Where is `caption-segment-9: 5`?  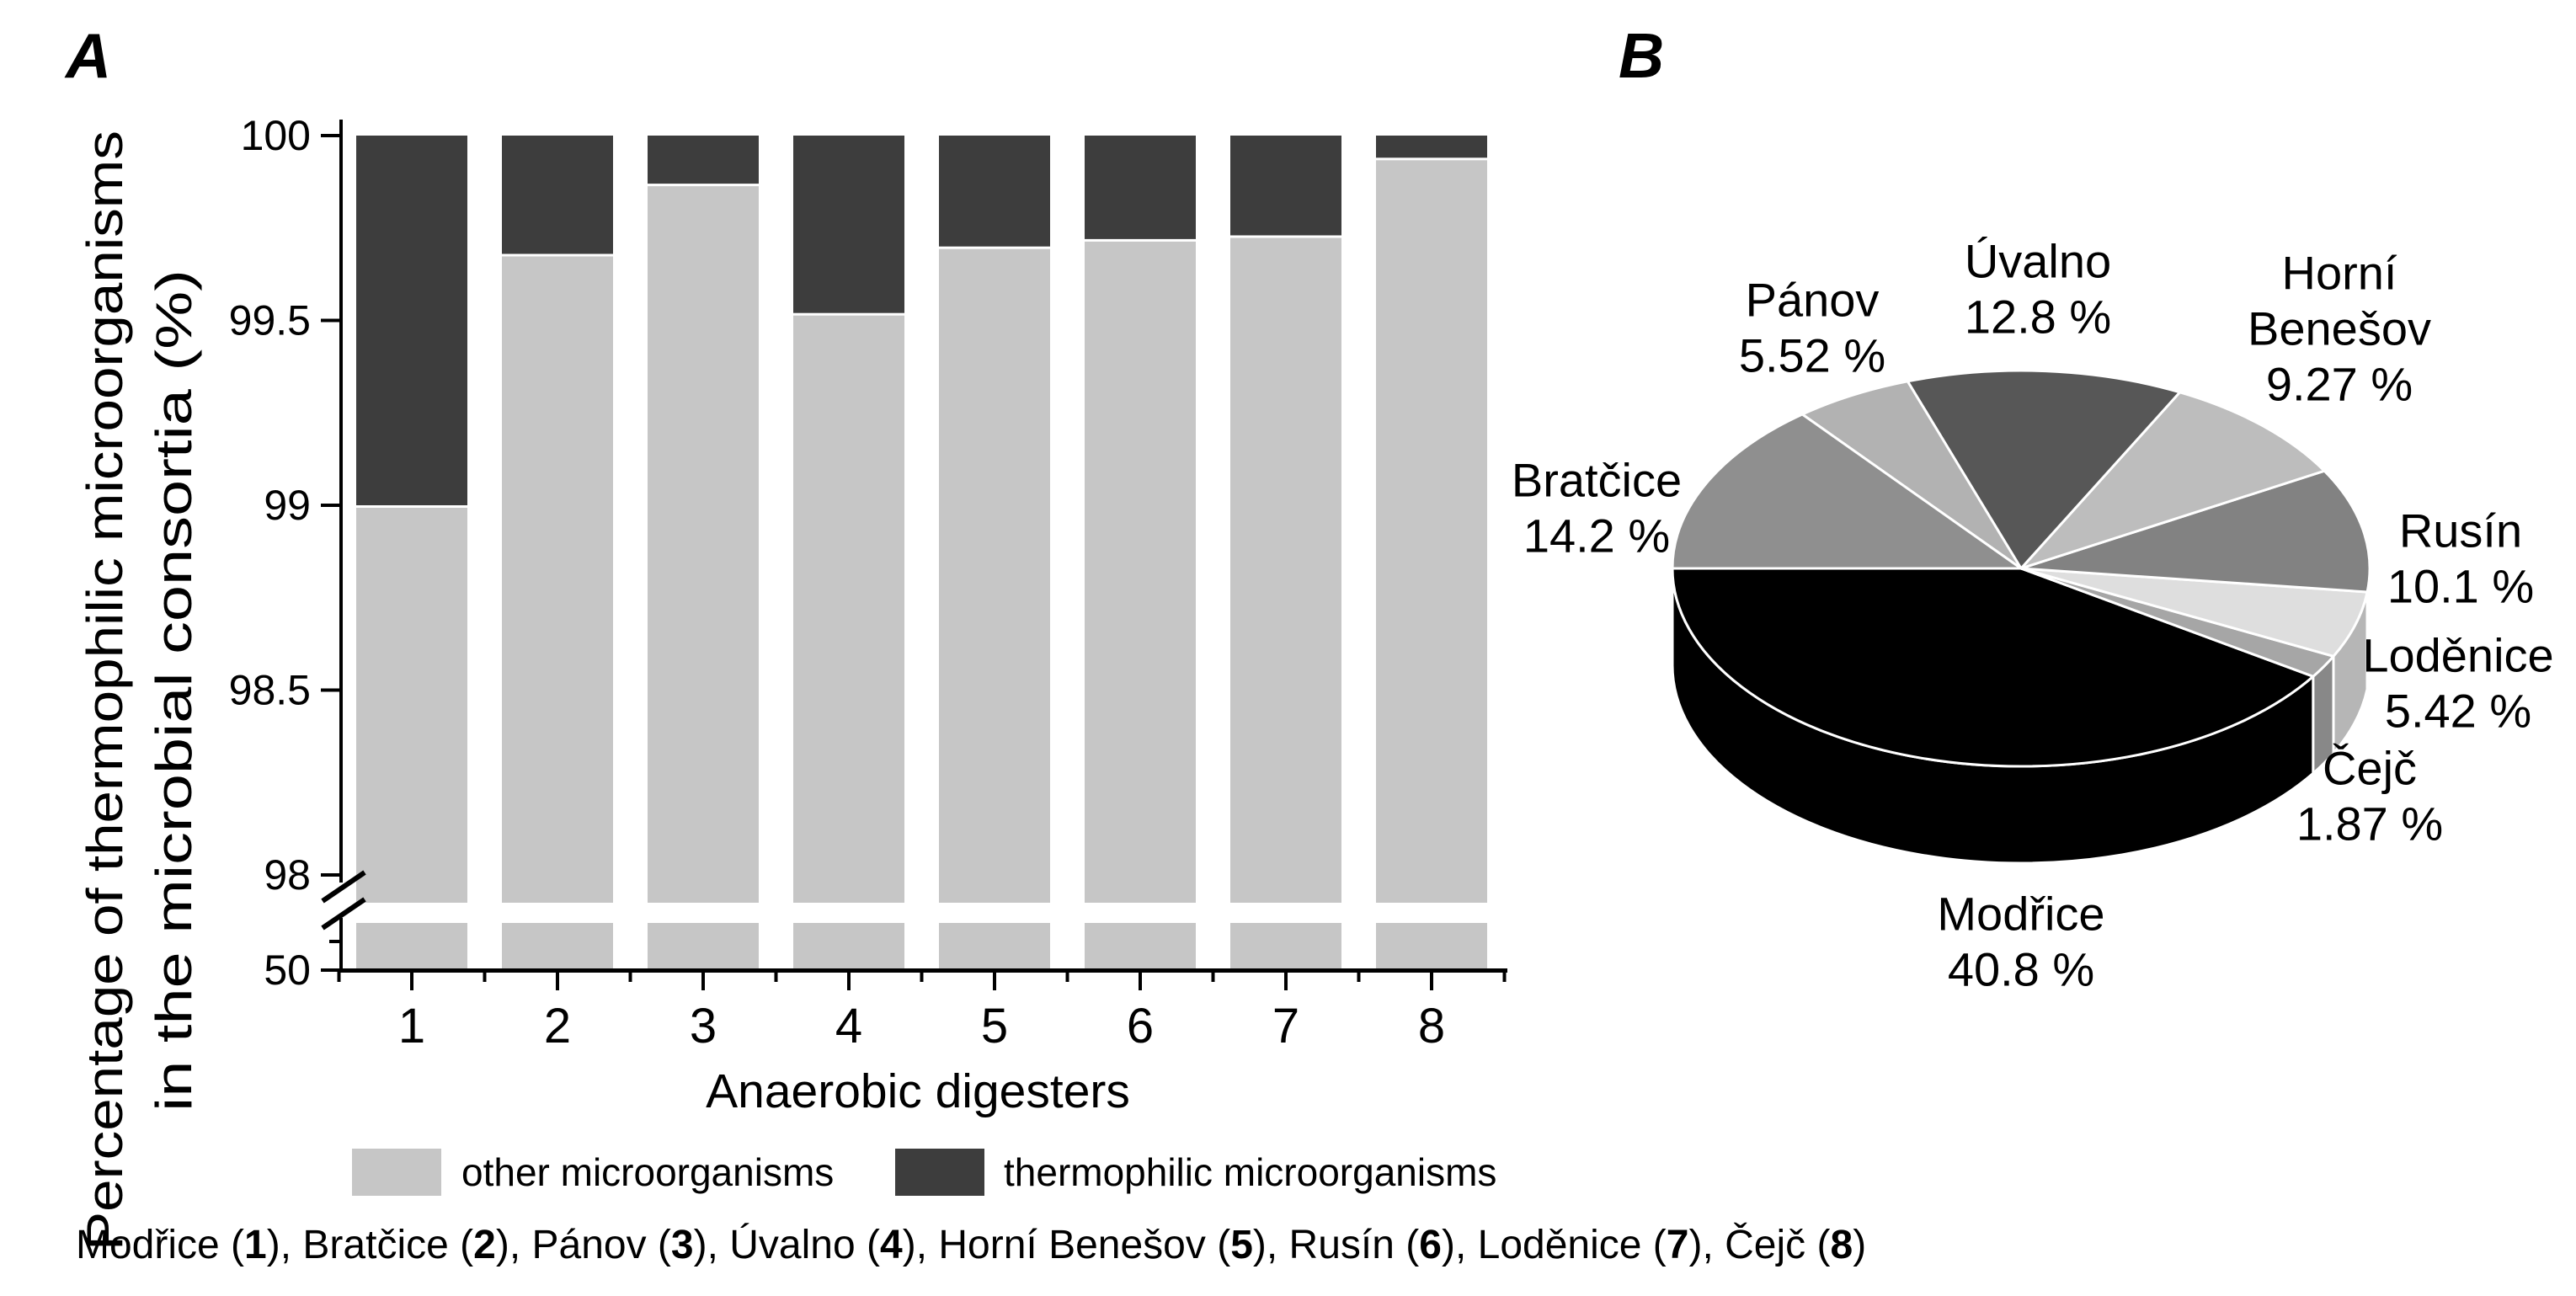 caption-segment-9: 5 is located at coordinates (1241, 1245).